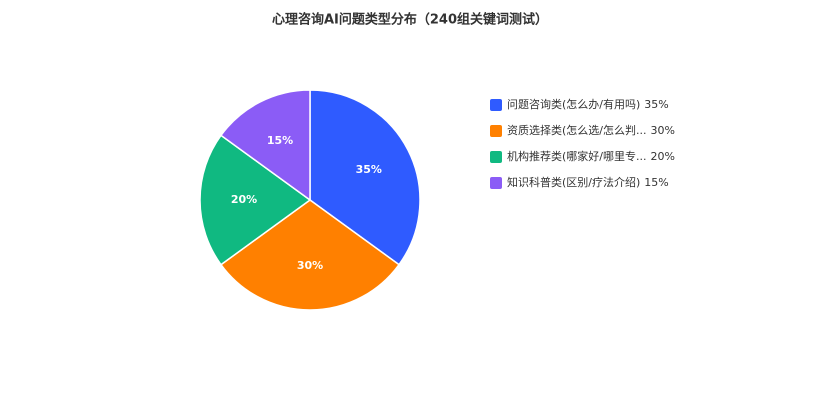  What do you see at coordinates (663, 156) in the screenshot?
I see `legend-value: 20%` at bounding box center [663, 156].